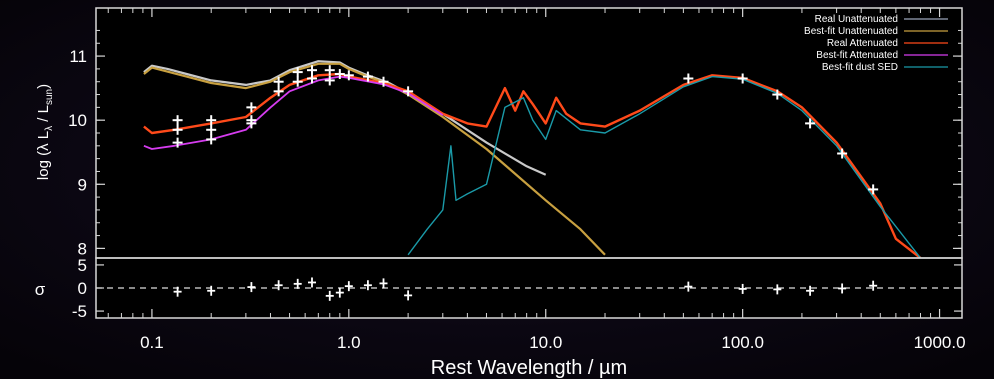  Describe the element at coordinates (742, 342) in the screenshot. I see `x-tick-label: 100.0` at that location.